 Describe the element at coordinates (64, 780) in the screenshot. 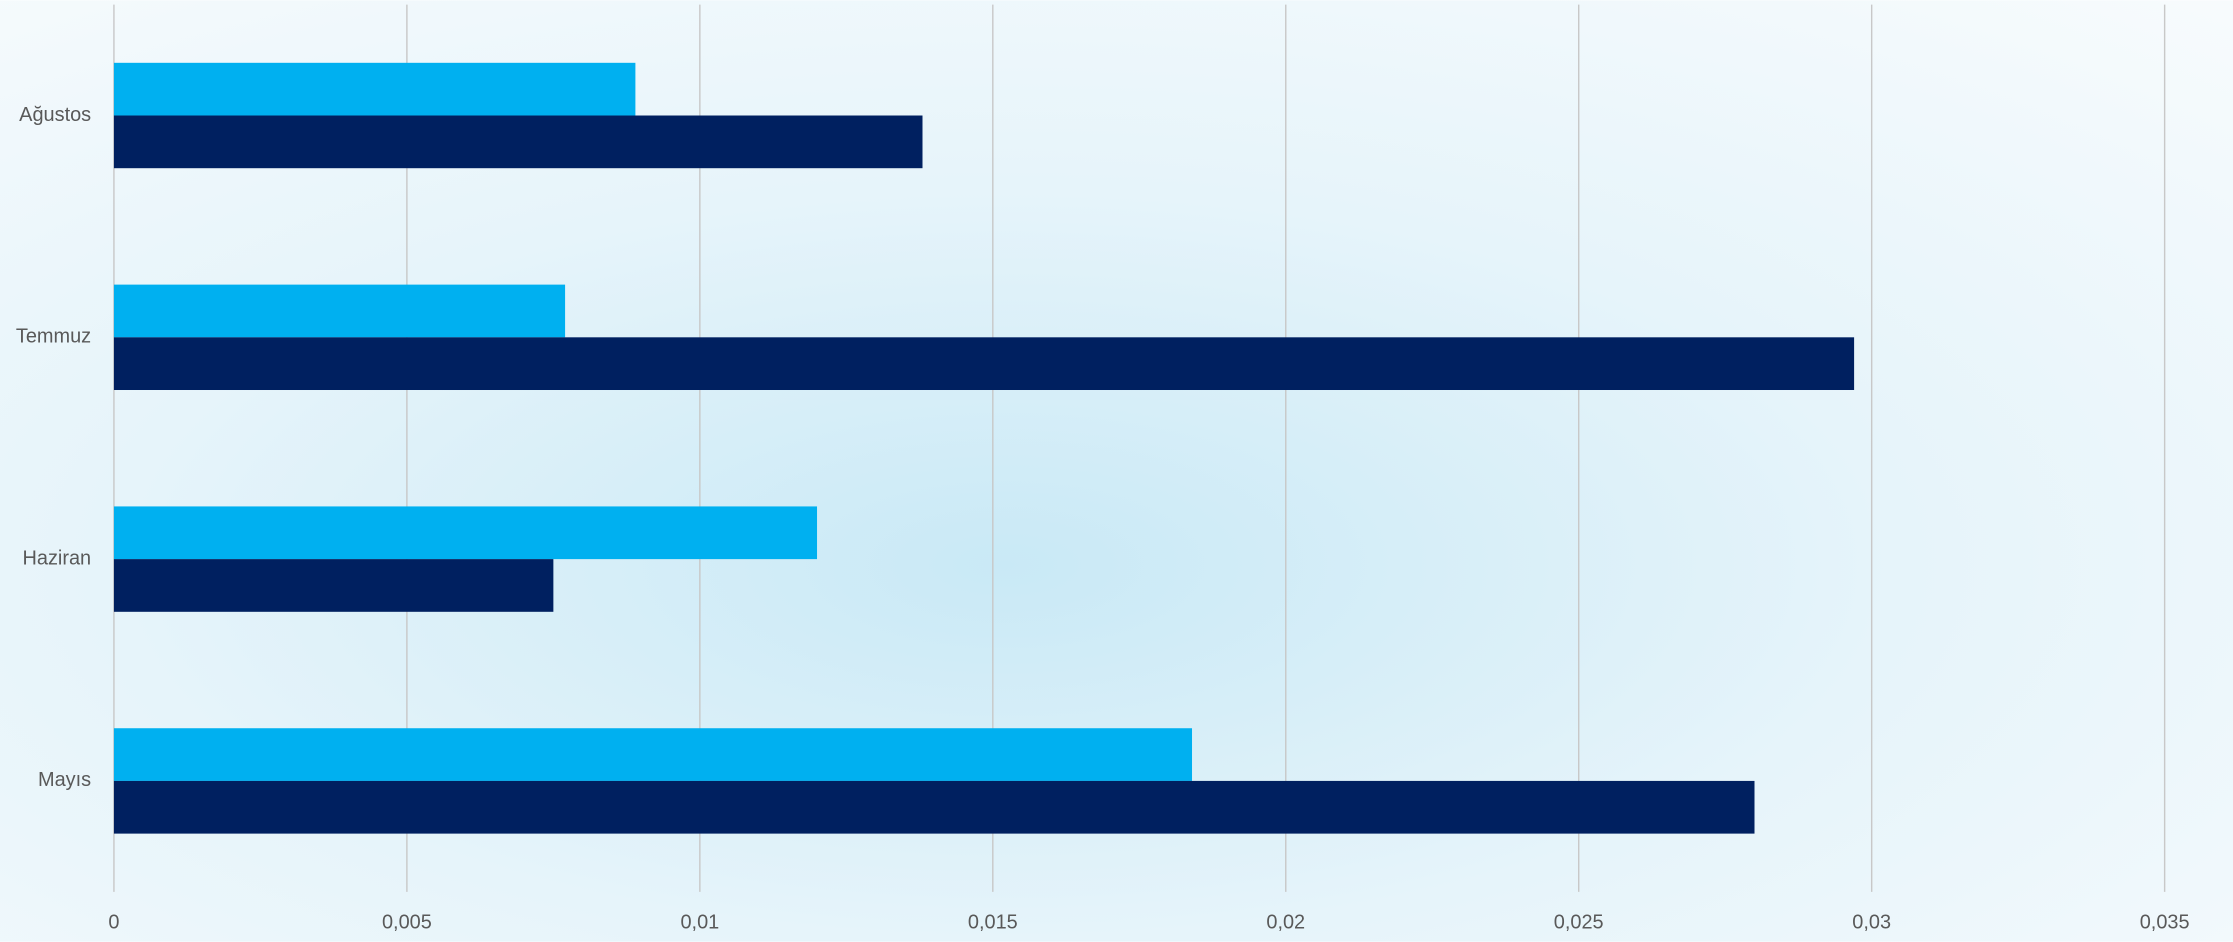

I see `y-tick-label: Mayıs` at that location.